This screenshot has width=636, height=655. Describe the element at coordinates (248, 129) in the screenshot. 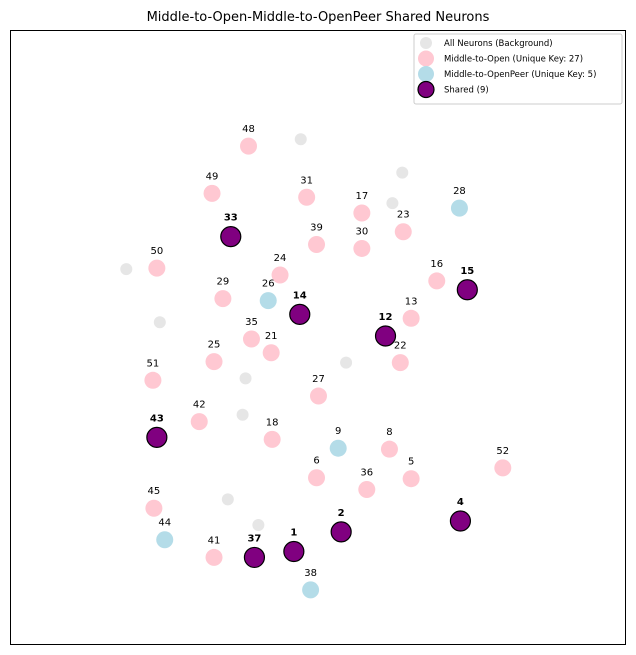

I see `point-label-48: 48` at that location.